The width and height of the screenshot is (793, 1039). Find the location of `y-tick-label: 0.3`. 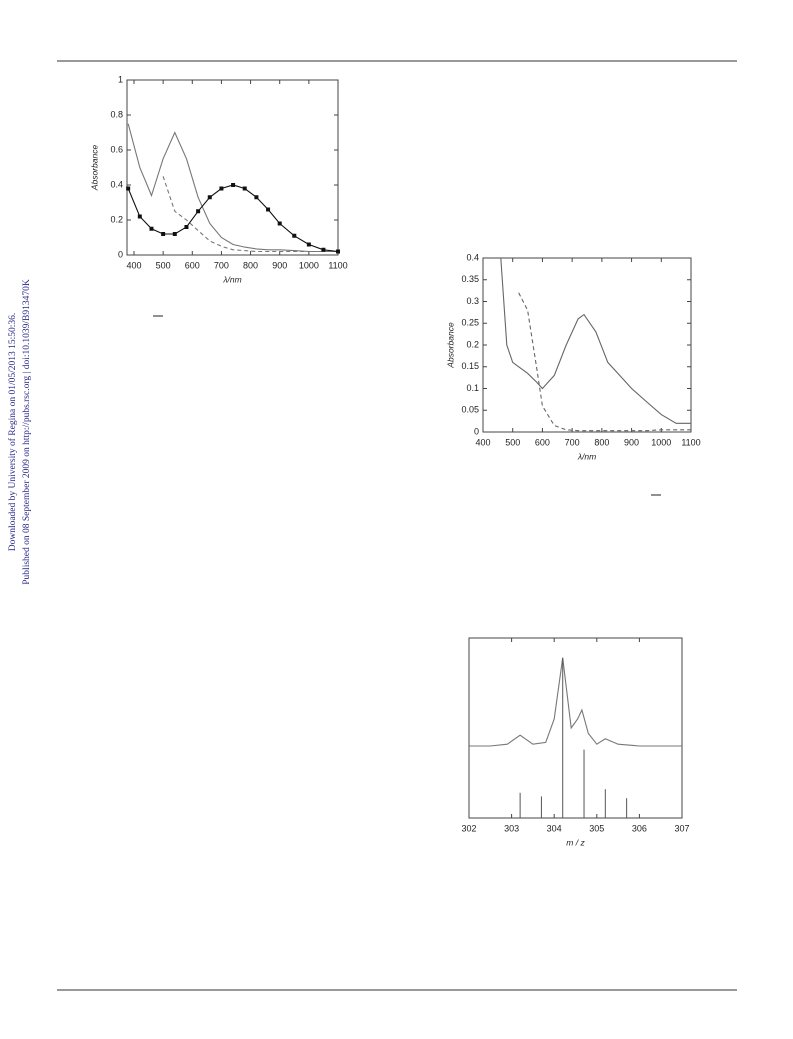

y-tick-label: 0.3 is located at coordinates (472, 301).